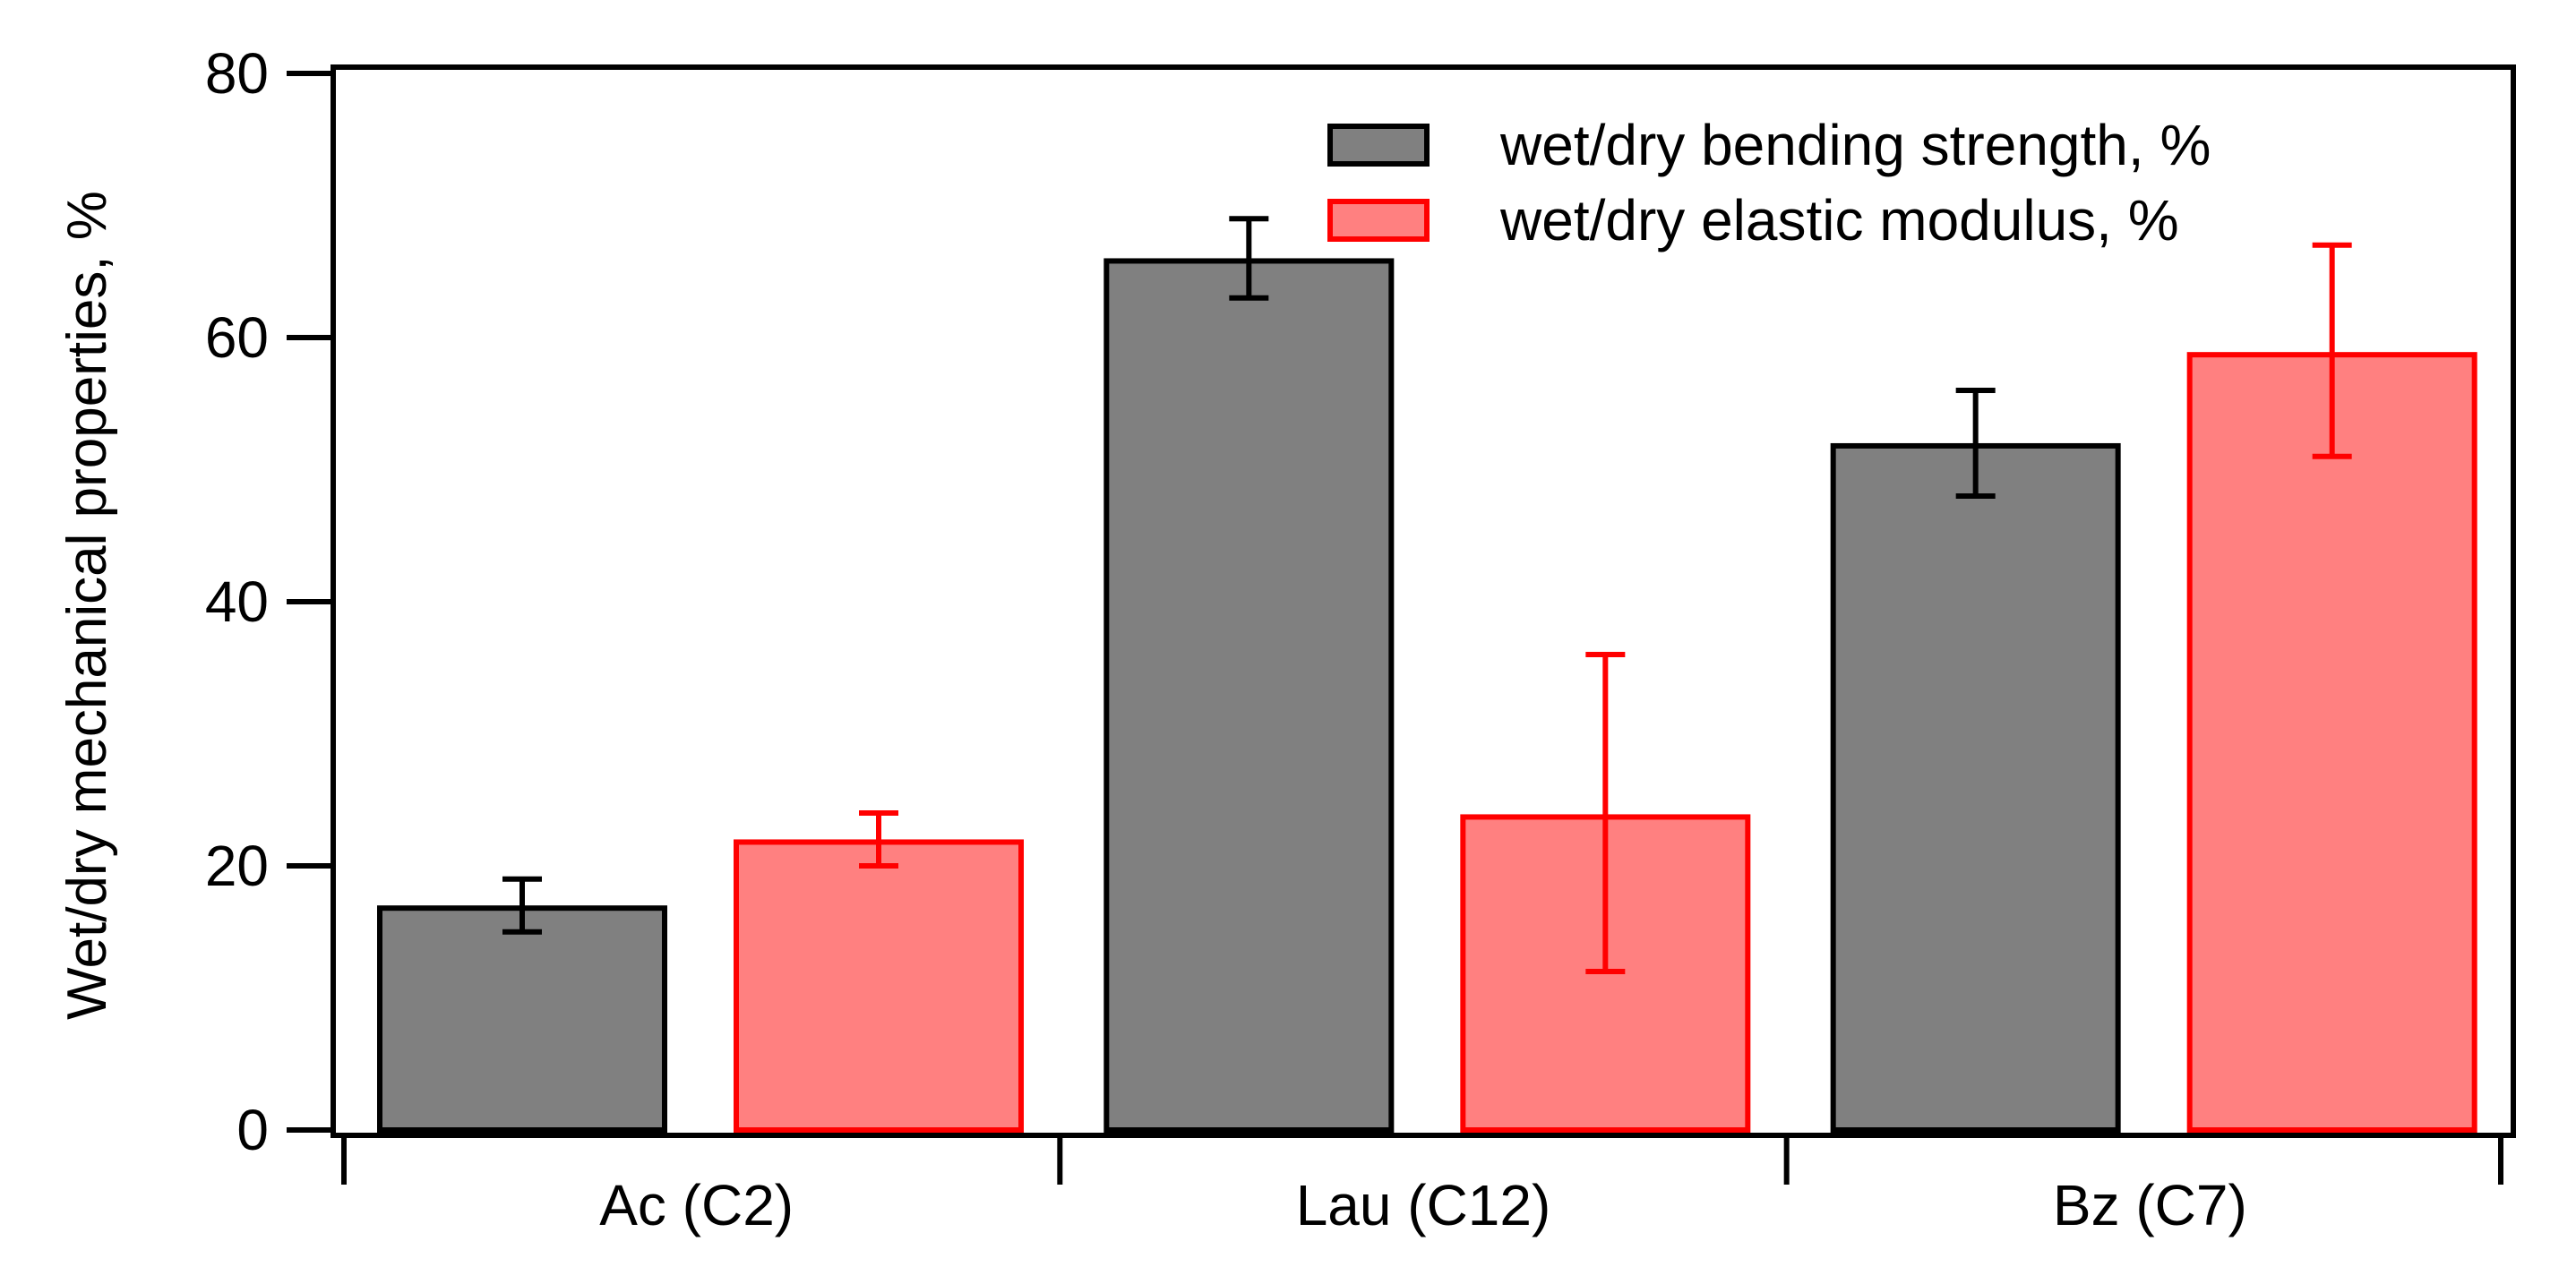  What do you see at coordinates (237, 73) in the screenshot?
I see `y-tick-label: 80` at bounding box center [237, 73].